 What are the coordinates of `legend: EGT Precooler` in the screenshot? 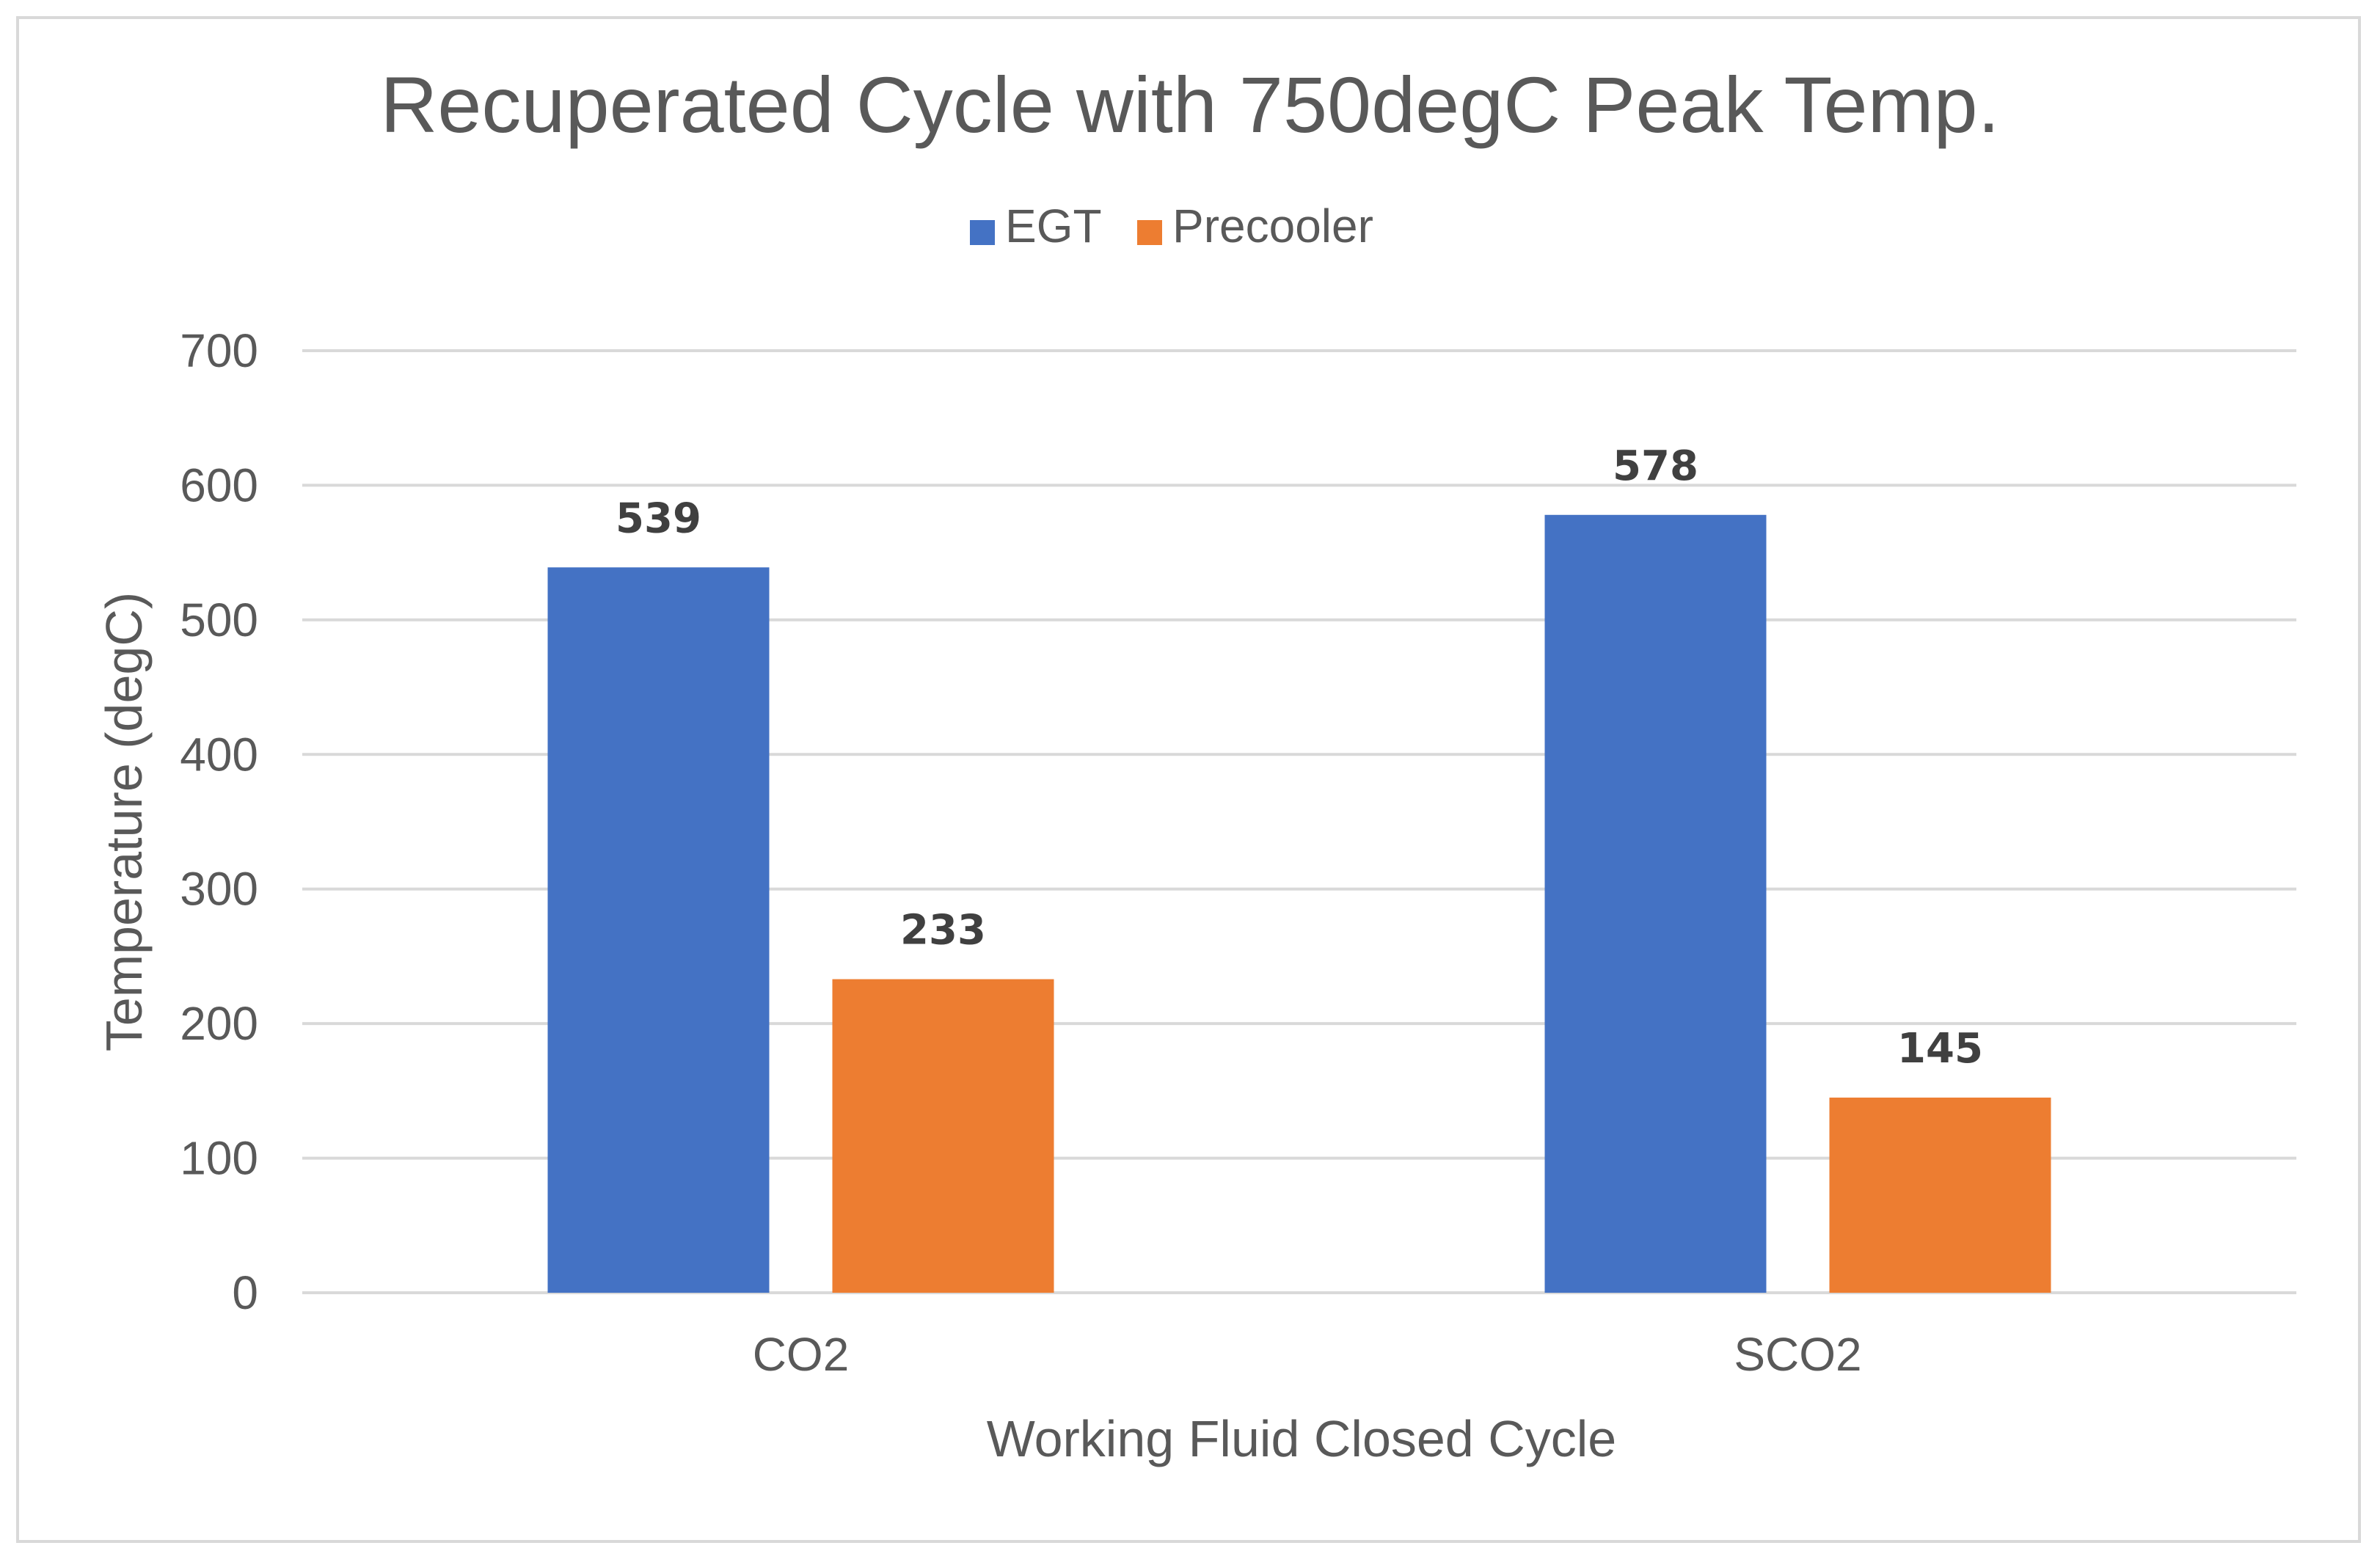 It's located at (1171, 226).